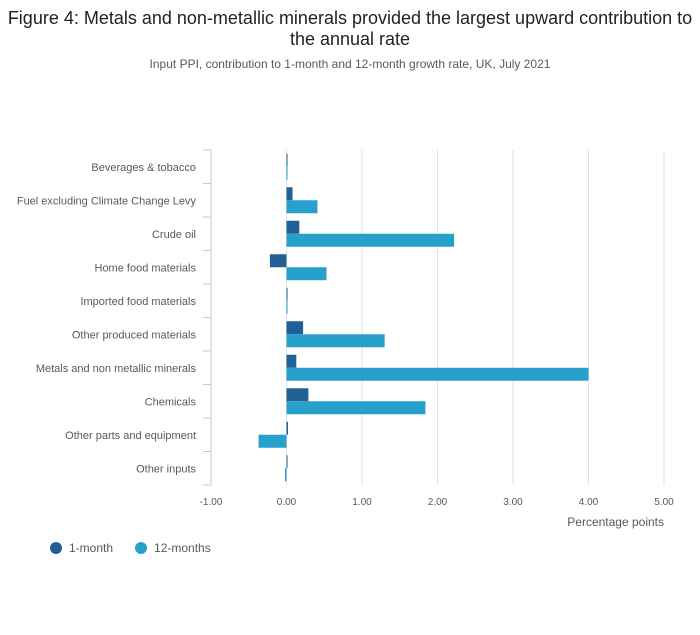 The image size is (700, 635). Describe the element at coordinates (211, 502) in the screenshot. I see `x-tick-label: -1.00` at that location.